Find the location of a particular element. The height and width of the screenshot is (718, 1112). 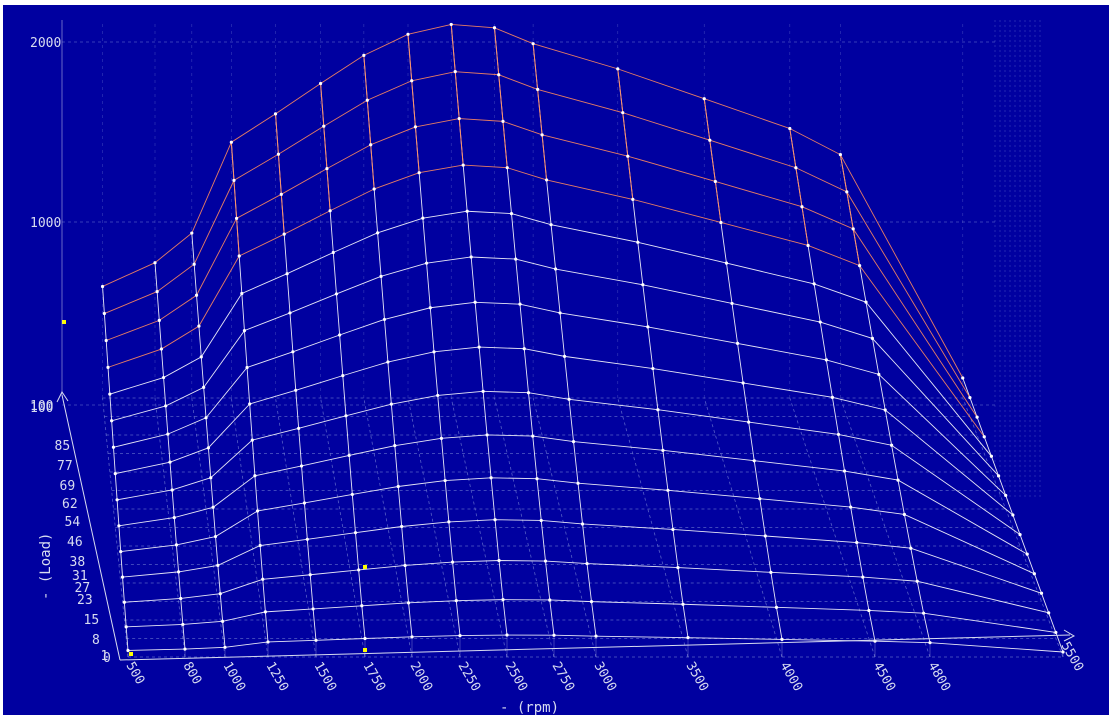

y-axis-arrow is located at coordinates (62, 397).